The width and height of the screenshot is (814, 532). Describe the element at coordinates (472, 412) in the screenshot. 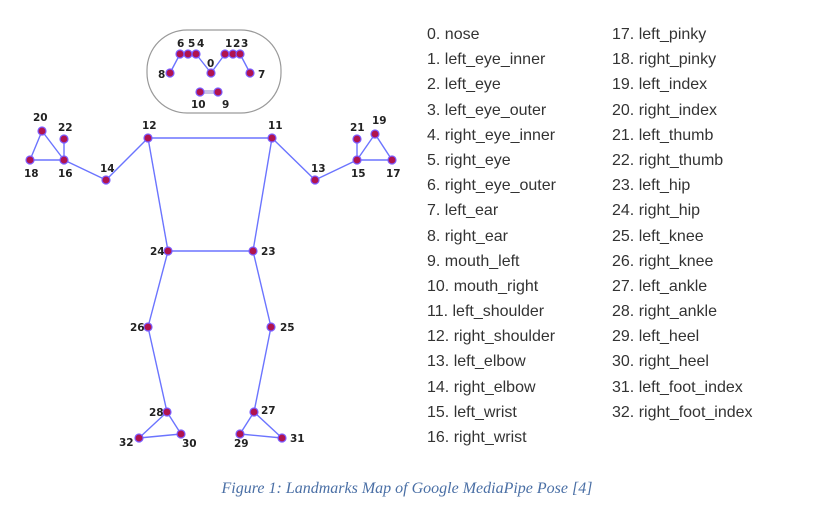

I see `landmark-list-item: 15. left_wrist` at that location.